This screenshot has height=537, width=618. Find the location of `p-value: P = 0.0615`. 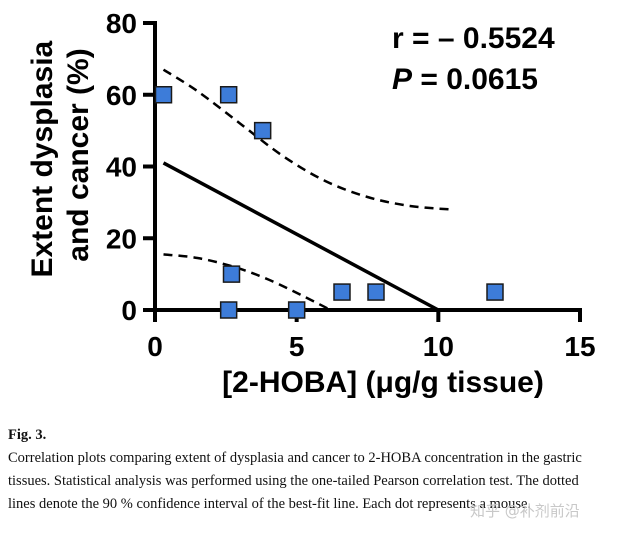

p-value: P = 0.0615 is located at coordinates (465, 80).